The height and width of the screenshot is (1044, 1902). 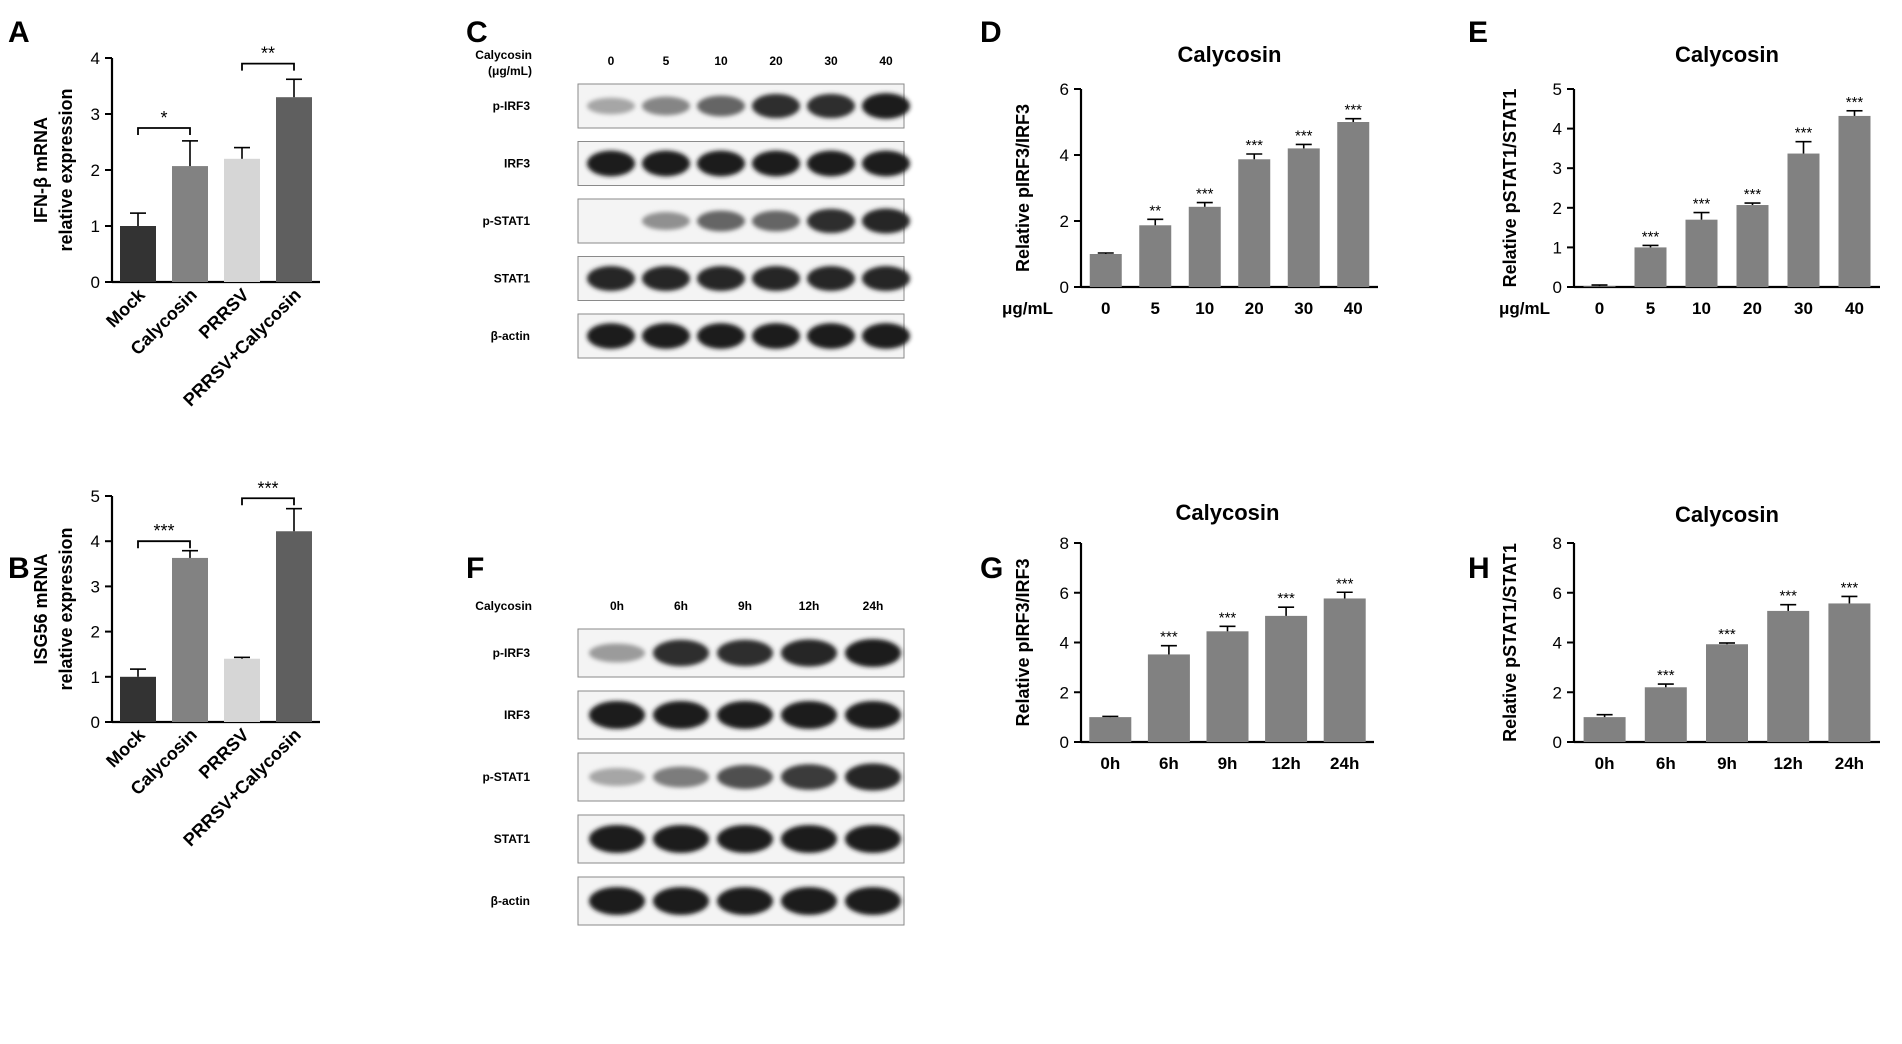 What do you see at coordinates (125, 747) in the screenshot?
I see `x-tick-label: Mock` at bounding box center [125, 747].